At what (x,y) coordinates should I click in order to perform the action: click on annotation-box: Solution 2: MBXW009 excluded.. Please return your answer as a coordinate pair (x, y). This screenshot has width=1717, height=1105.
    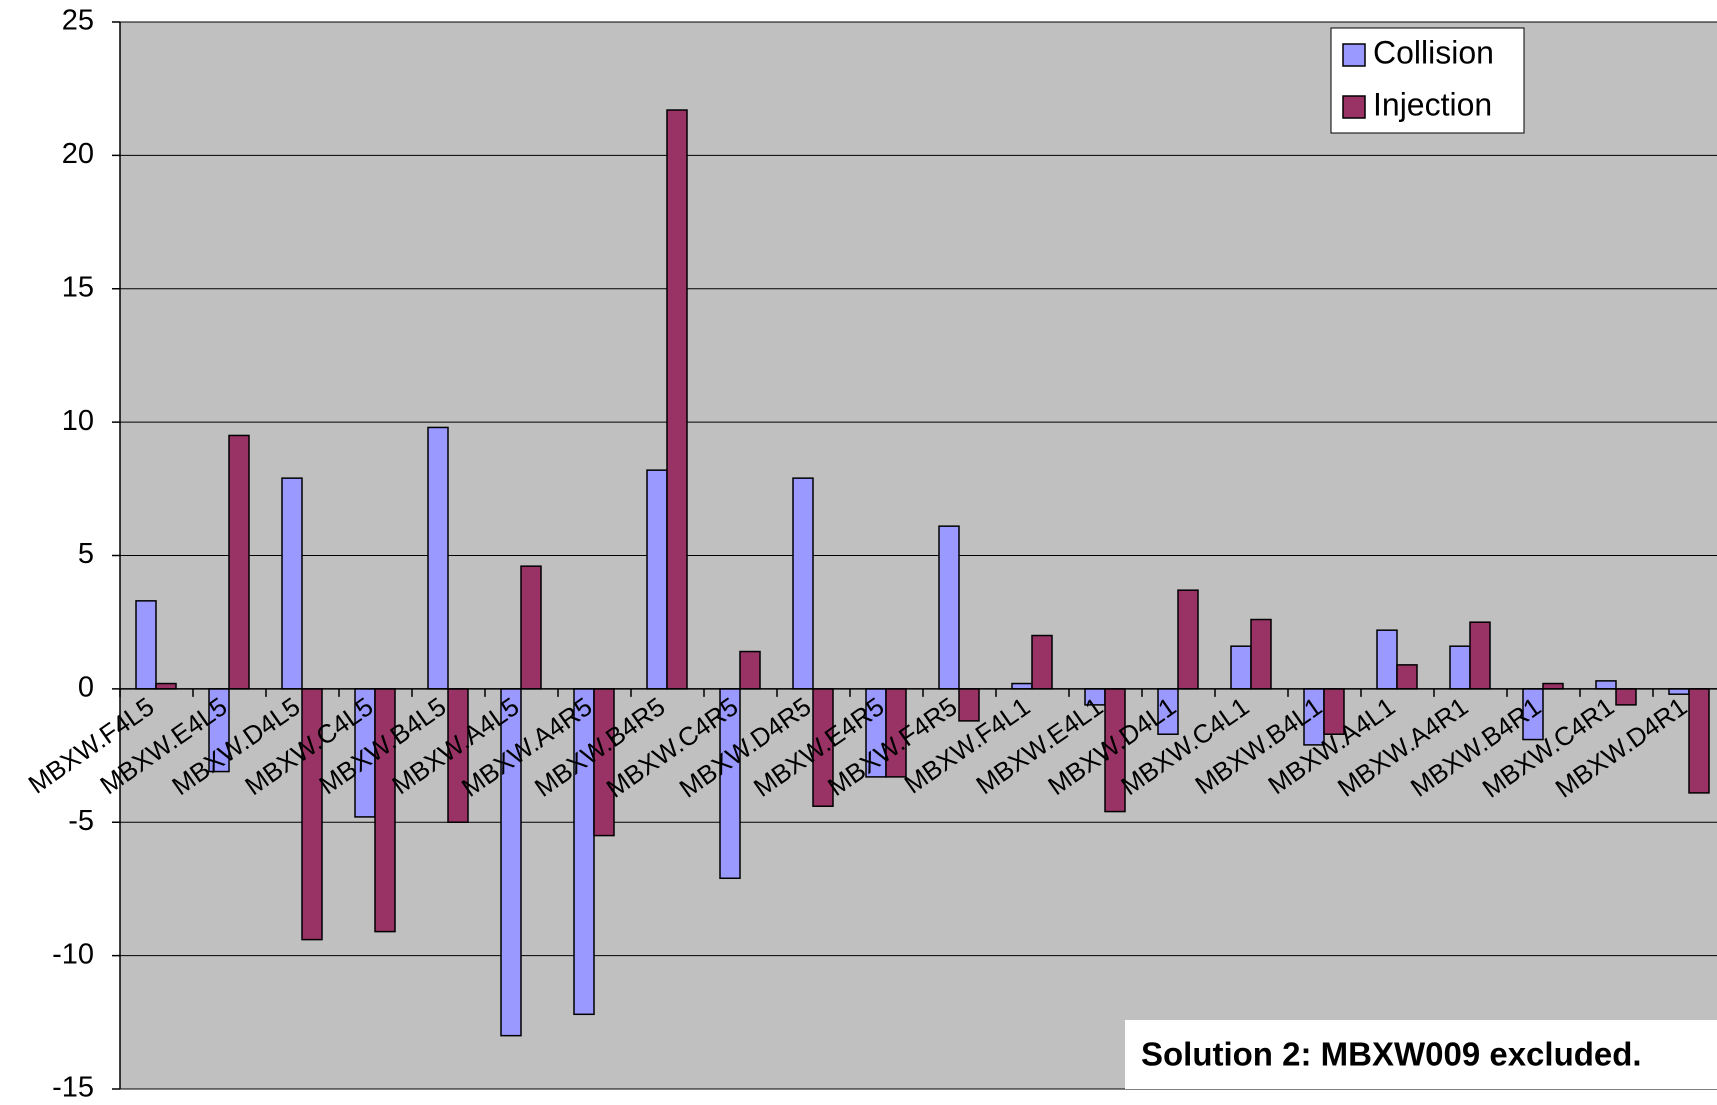
    Looking at the image, I should click on (1421, 1054).